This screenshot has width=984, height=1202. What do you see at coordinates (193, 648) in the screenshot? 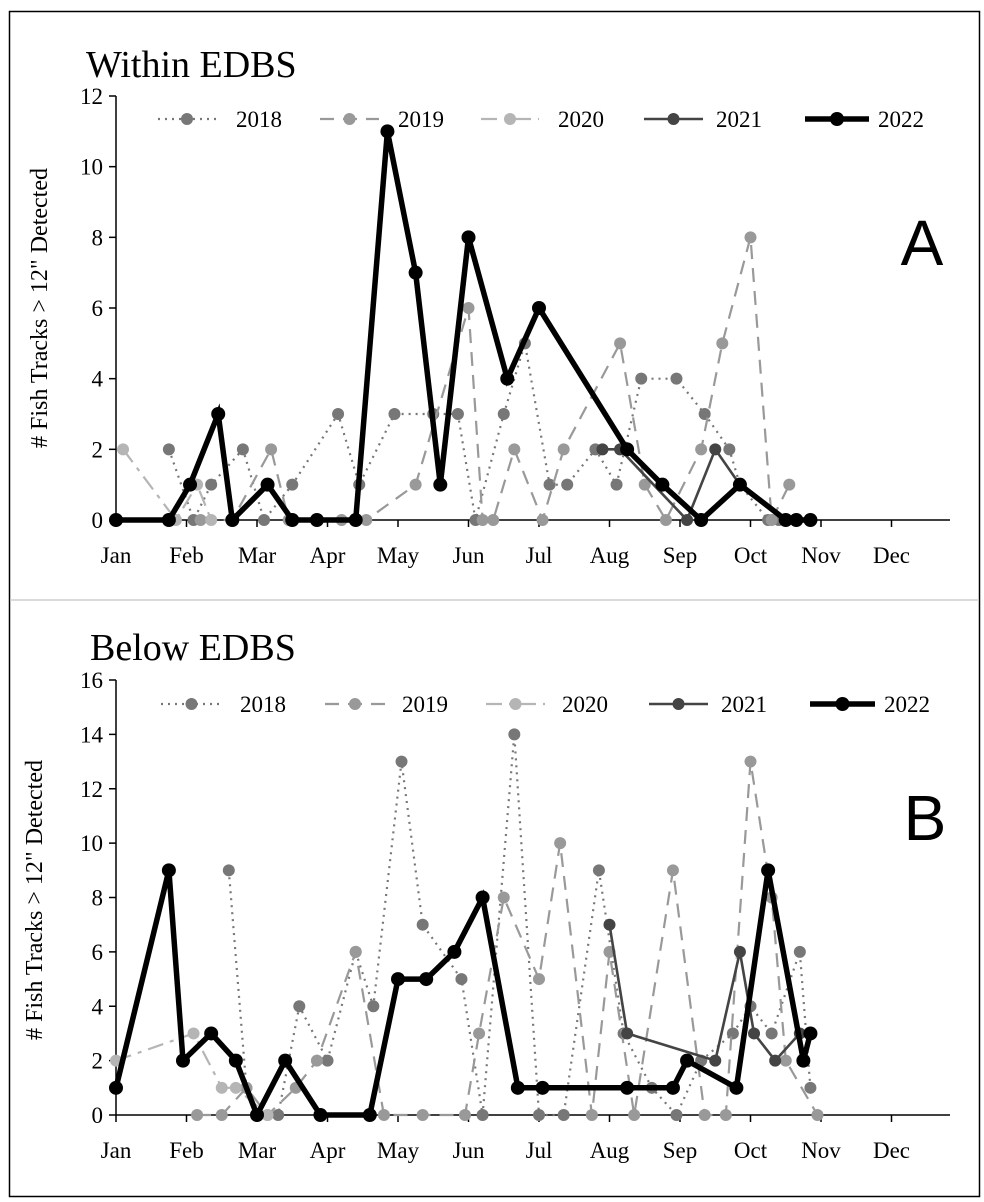
I see `panel-title: Below EDBS` at bounding box center [193, 648].